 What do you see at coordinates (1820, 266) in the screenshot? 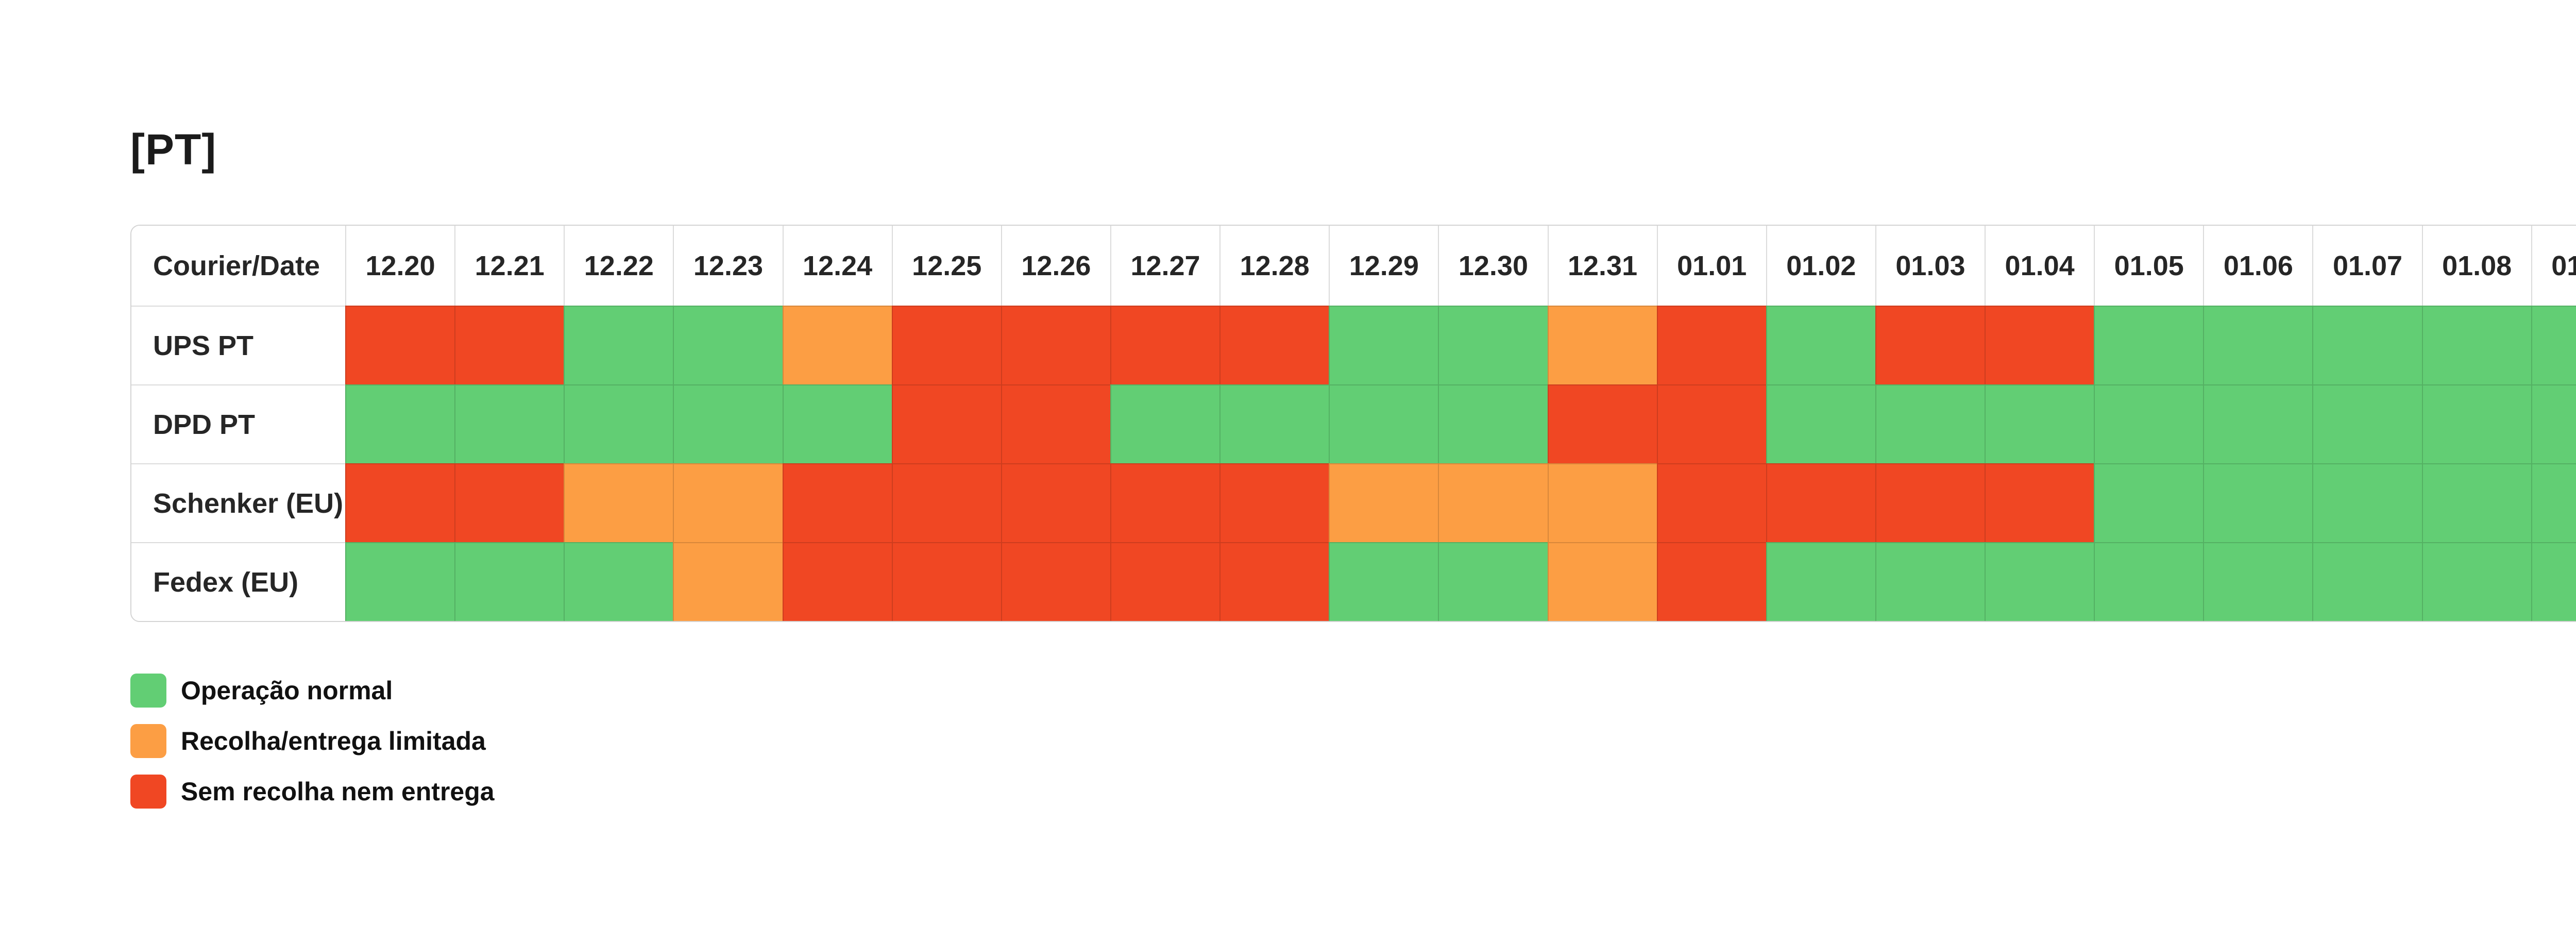
I see `date-header-cell: 01.02` at bounding box center [1820, 266].